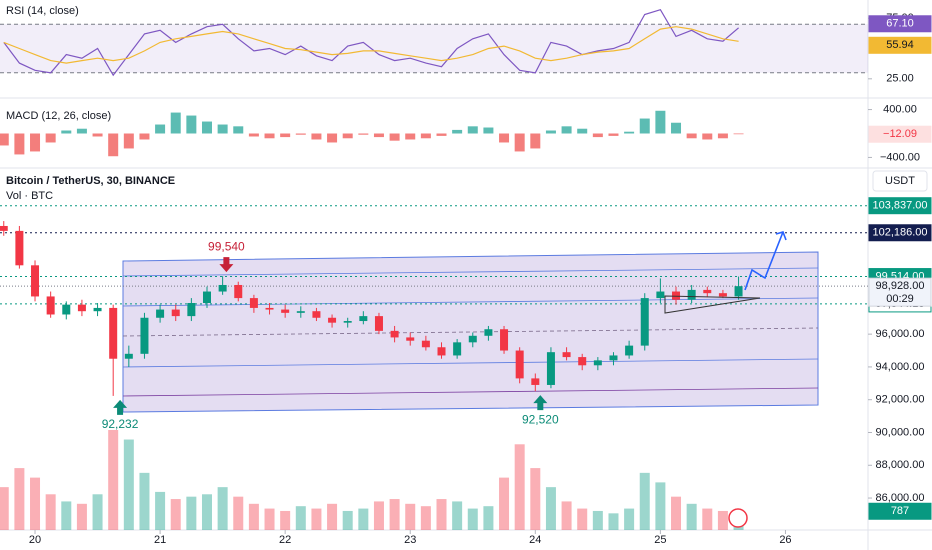  What do you see at coordinates (900, 286) in the screenshot?
I see `current-price-label: 98,928.00` at bounding box center [900, 286].